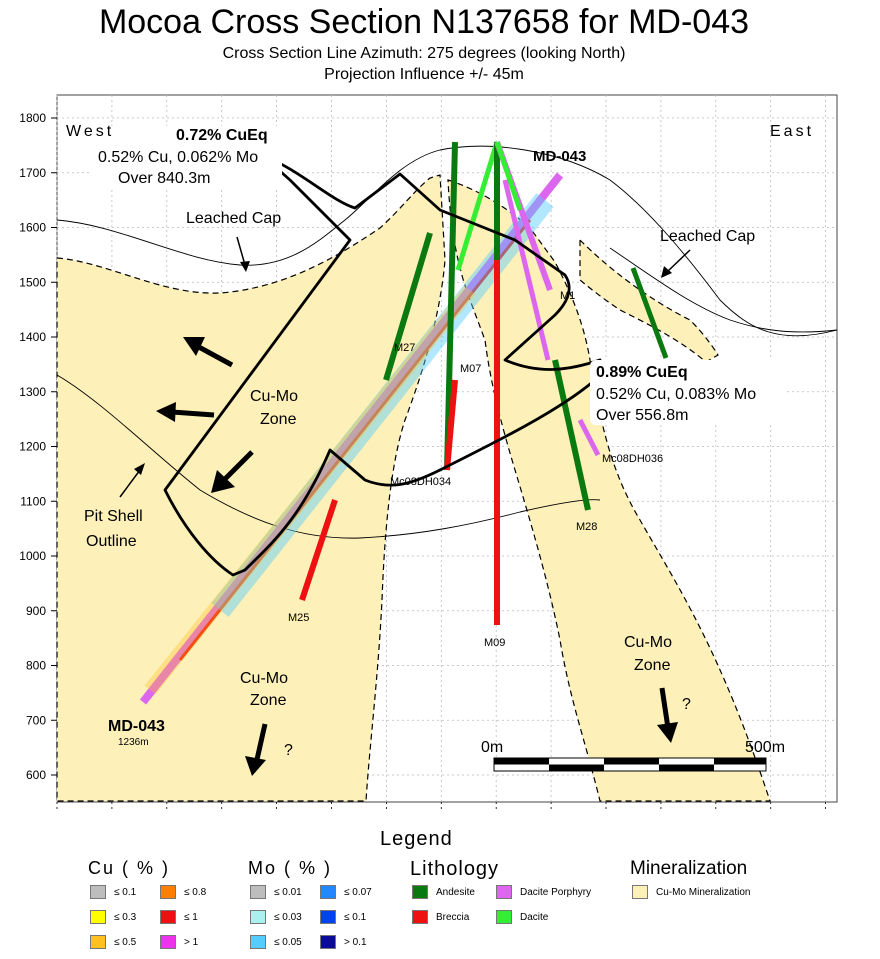 The width and height of the screenshot is (880, 959). Describe the element at coordinates (649, 313) in the screenshot. I see `hole-east` at that location.